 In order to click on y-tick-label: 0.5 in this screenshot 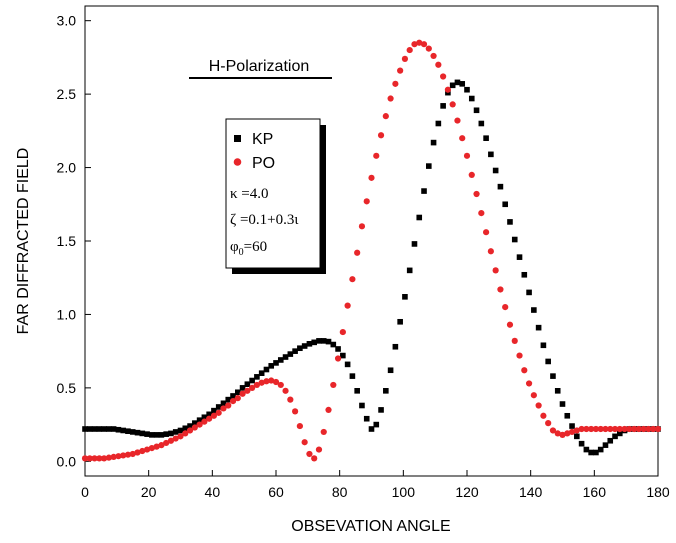, I will do `click(67, 388)`.